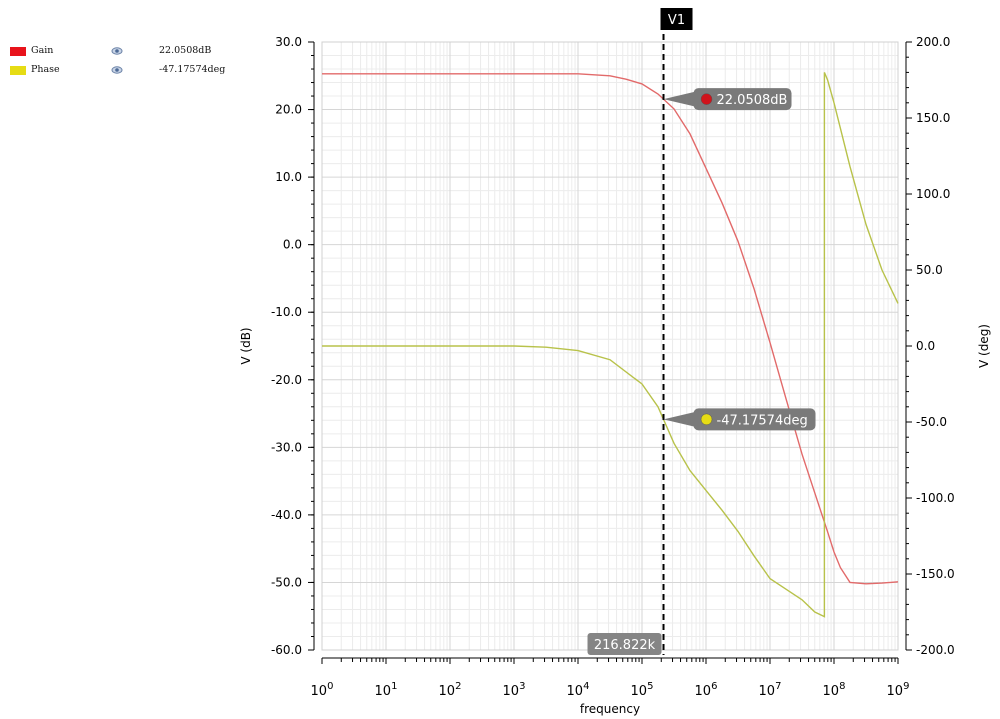  I want to click on y-tick-label-left: -20.0, so click(286, 380).